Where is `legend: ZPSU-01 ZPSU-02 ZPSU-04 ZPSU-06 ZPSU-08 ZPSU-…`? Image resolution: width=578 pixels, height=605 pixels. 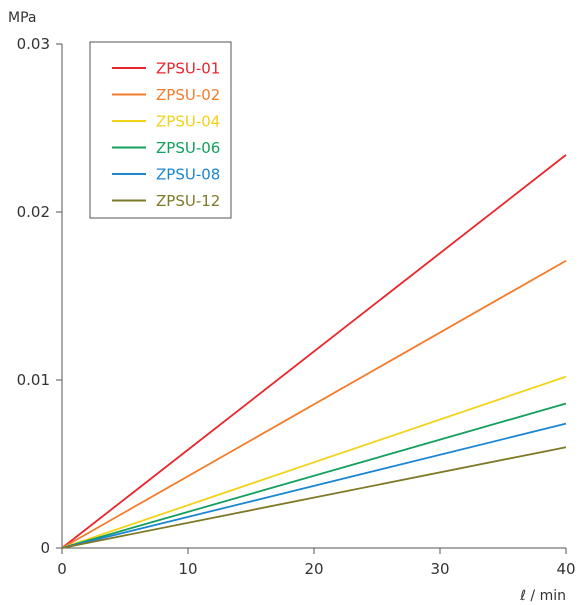
legend: ZPSU-01 ZPSU-02 ZPSU-04 ZPSU-06 ZPSU-08 ZPSU-… is located at coordinates (160, 130).